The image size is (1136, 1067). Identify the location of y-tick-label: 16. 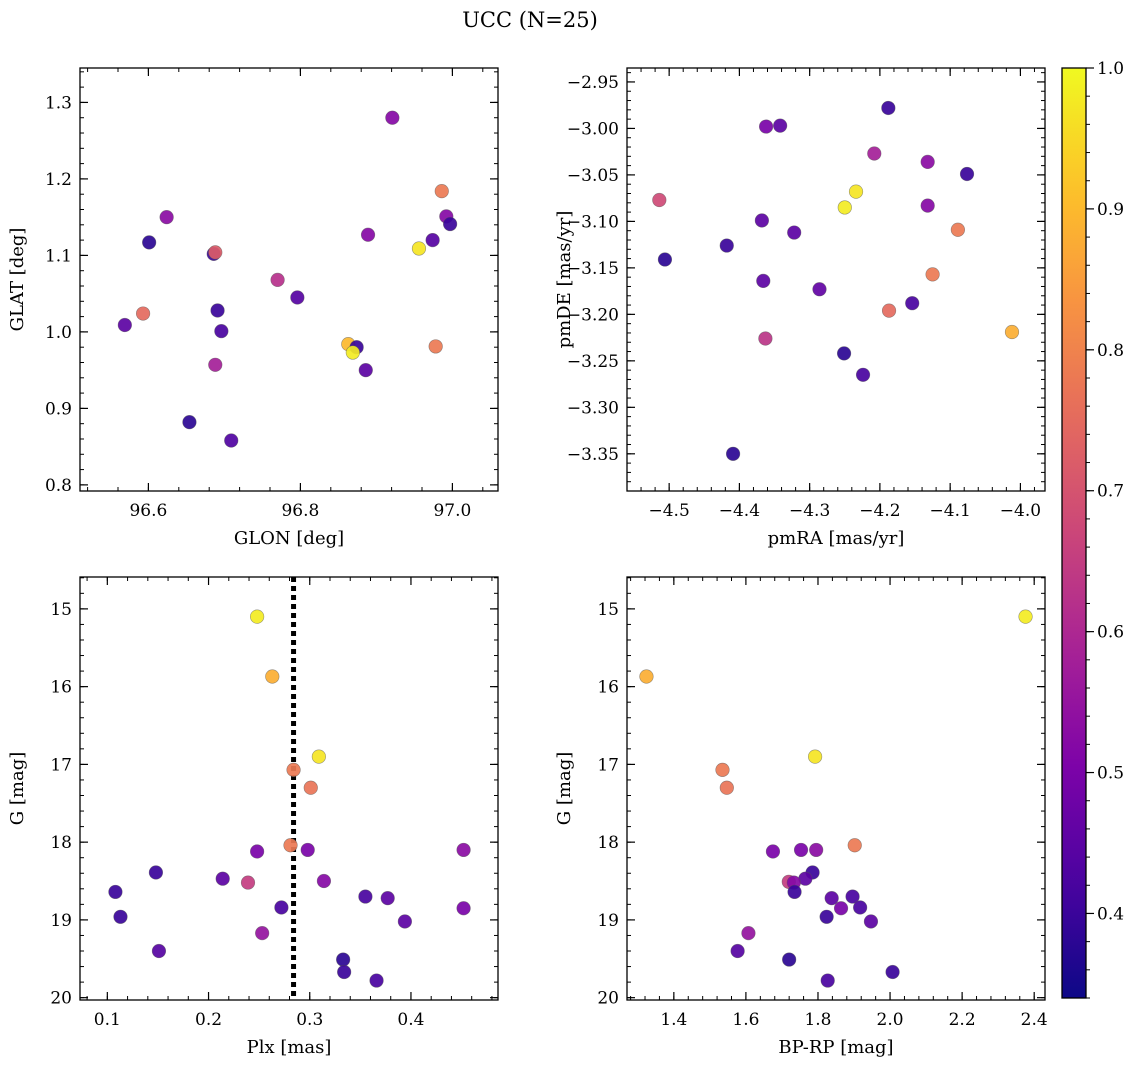
(608, 688).